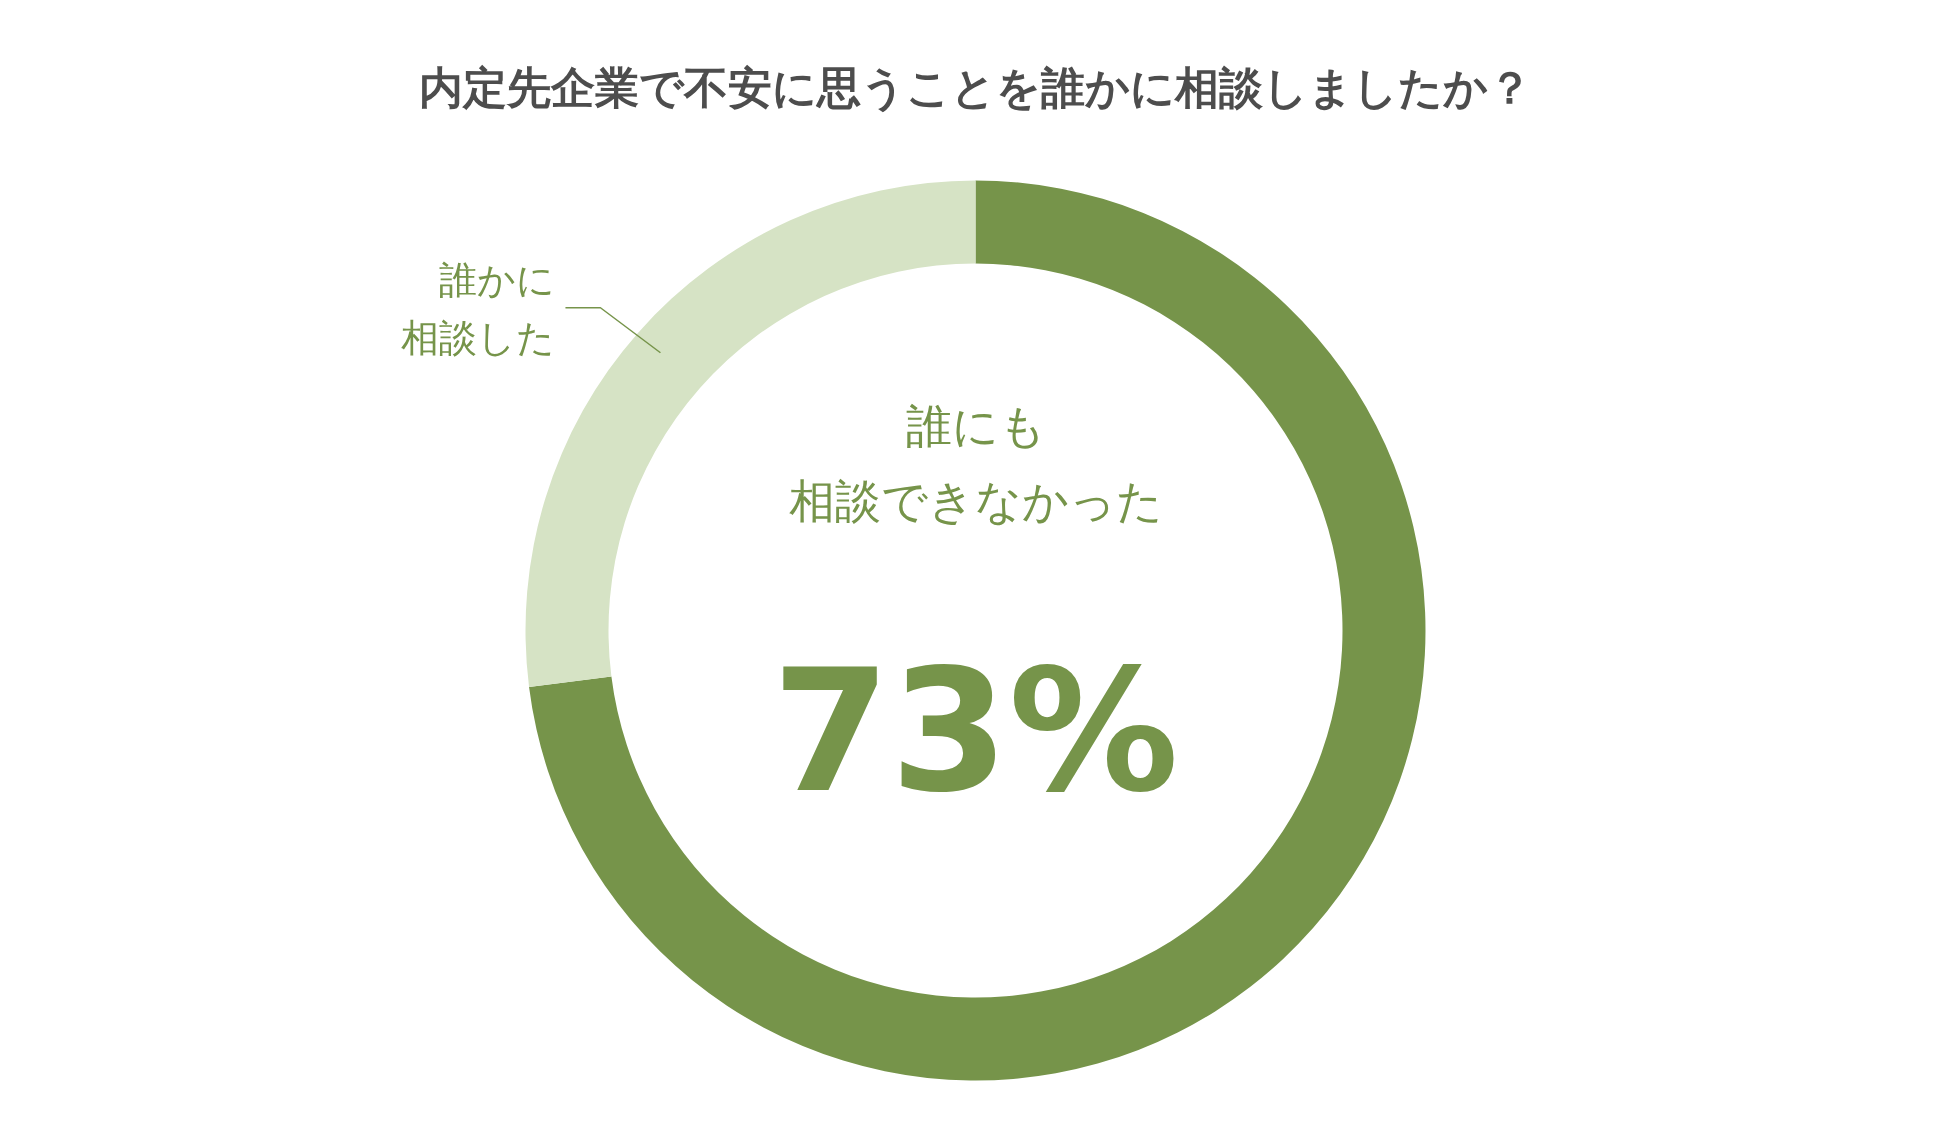 Image resolution: width=1950 pixels, height=1122 pixels. I want to click on chart-title: 内定先企業で不安に思うことを誰かに相談しましたか？, so click(975, 87).